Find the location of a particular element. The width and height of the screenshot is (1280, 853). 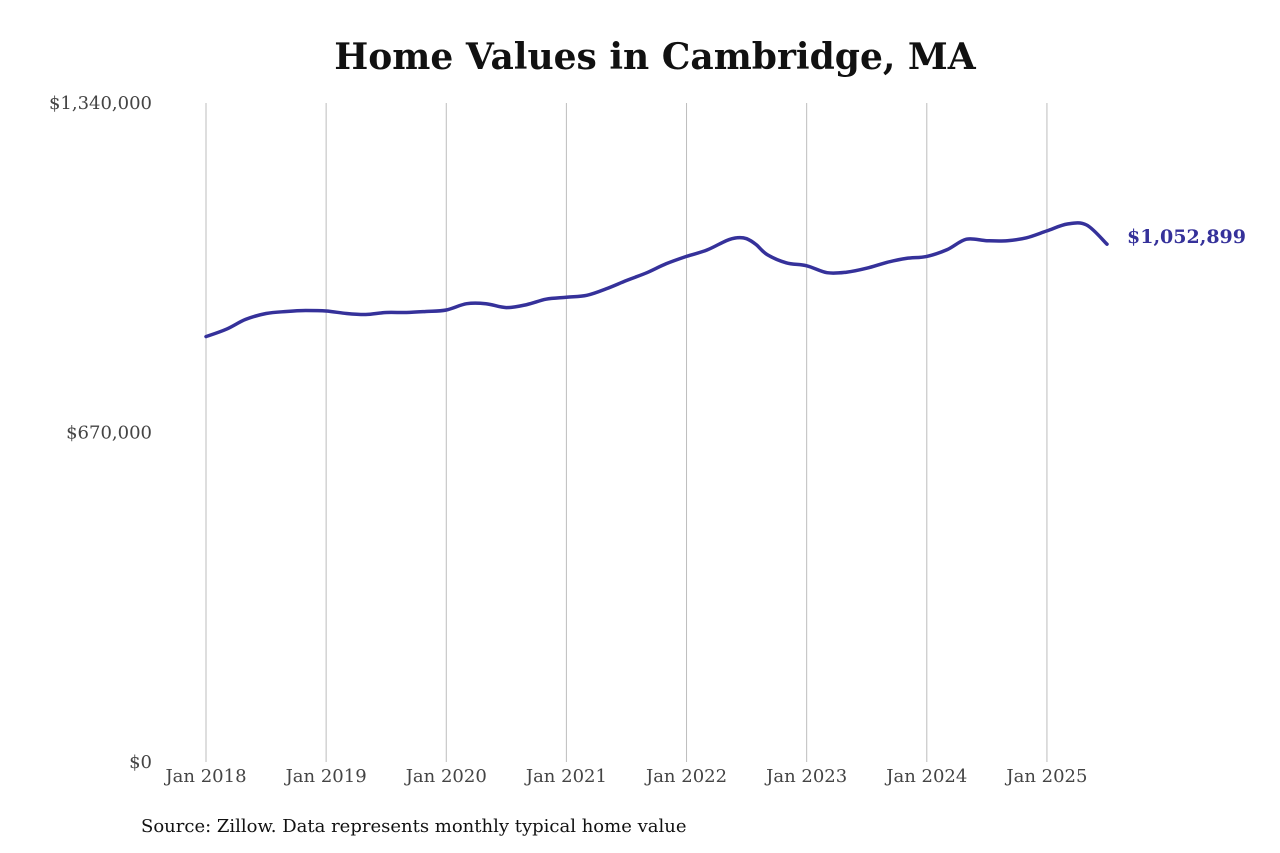

x-tick-label: Jan 2024 is located at coordinates (925, 776).